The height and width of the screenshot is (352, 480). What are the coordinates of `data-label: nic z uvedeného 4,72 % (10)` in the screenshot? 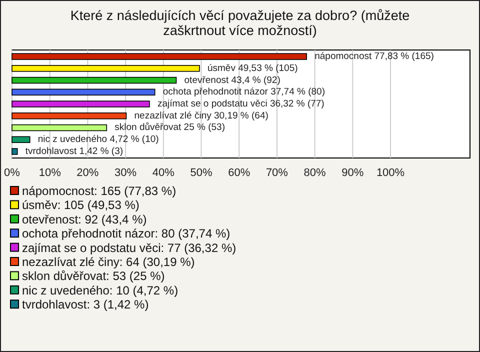 It's located at (98, 140).